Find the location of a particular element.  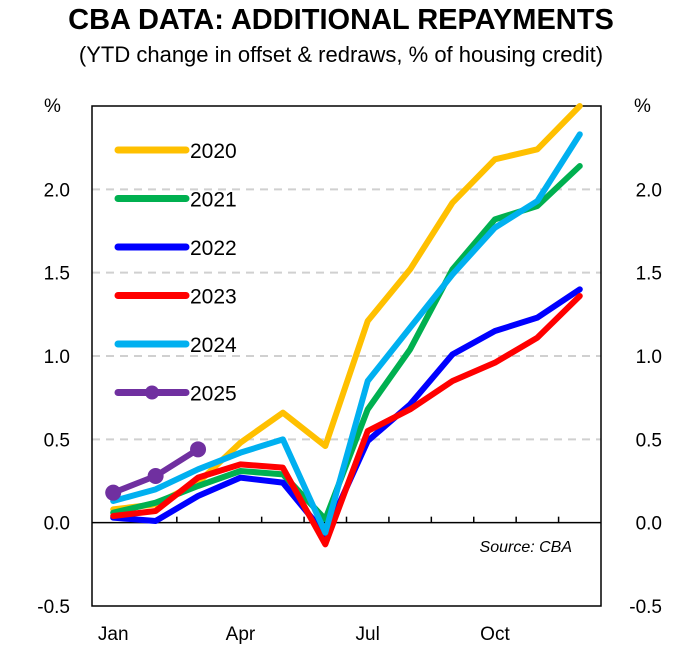

y-tick-label-right: 2.0 is located at coordinates (649, 190).